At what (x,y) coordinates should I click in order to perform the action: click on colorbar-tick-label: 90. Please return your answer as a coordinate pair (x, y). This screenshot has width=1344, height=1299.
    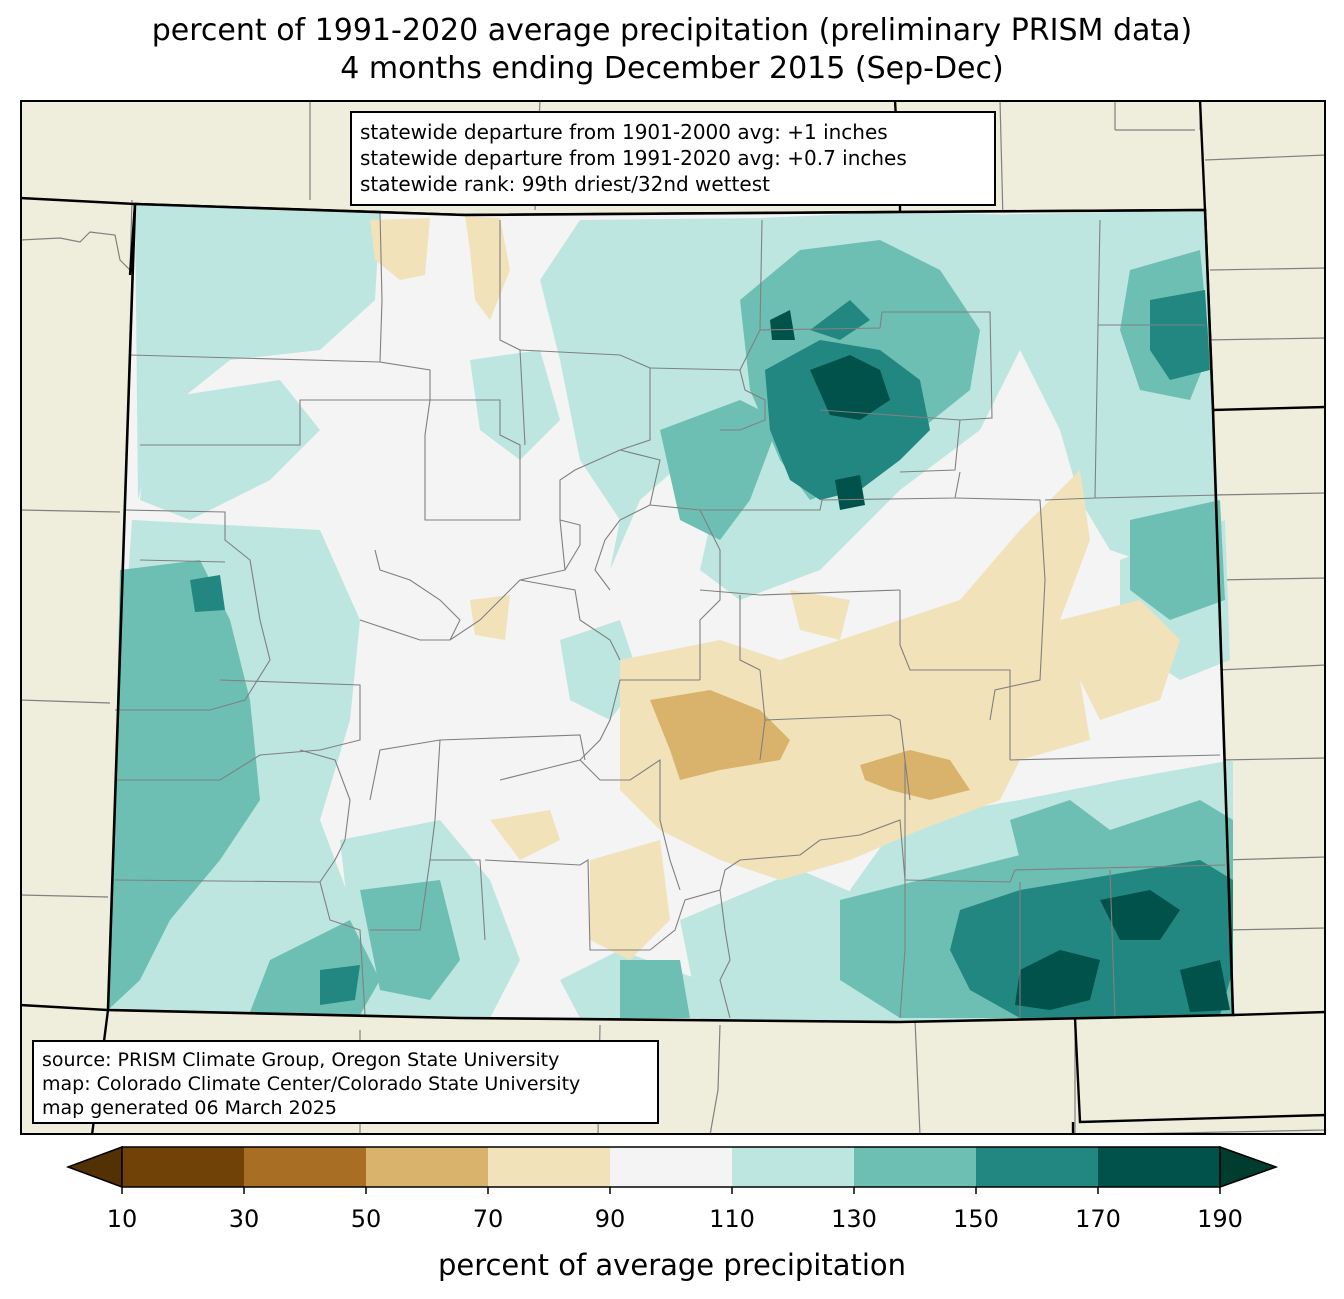
    Looking at the image, I should click on (610, 1219).